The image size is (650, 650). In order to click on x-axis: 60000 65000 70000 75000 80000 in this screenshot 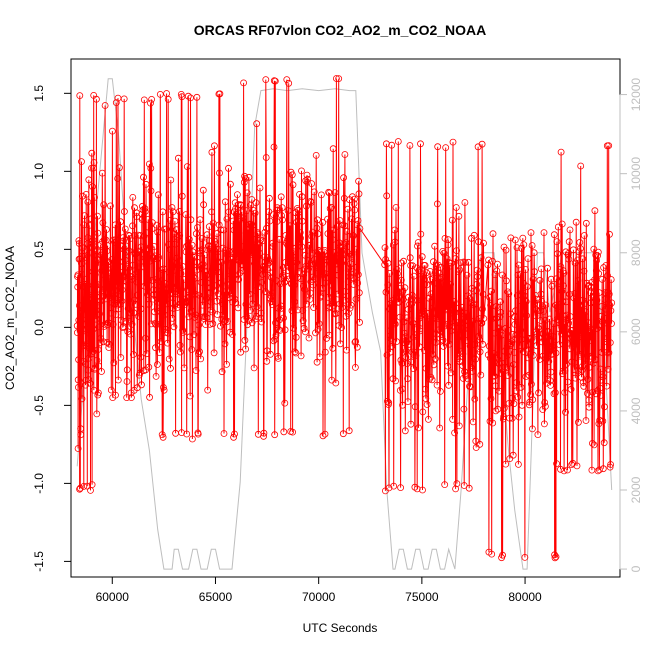, I will do `click(319, 590)`.